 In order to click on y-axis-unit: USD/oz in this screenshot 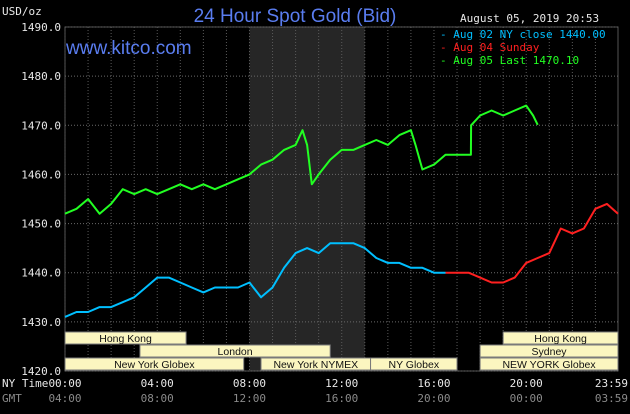, I will do `click(22, 11)`.